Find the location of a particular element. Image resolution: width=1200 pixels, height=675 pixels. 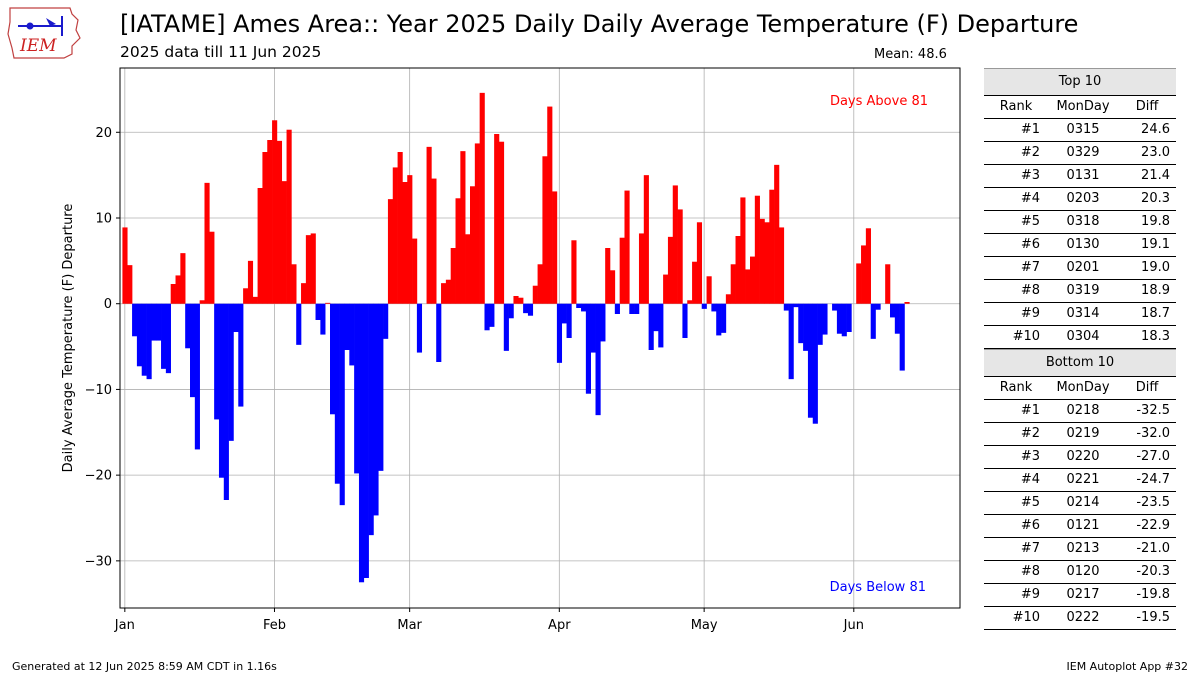

annotation-above: Days Above 81 is located at coordinates (879, 101).